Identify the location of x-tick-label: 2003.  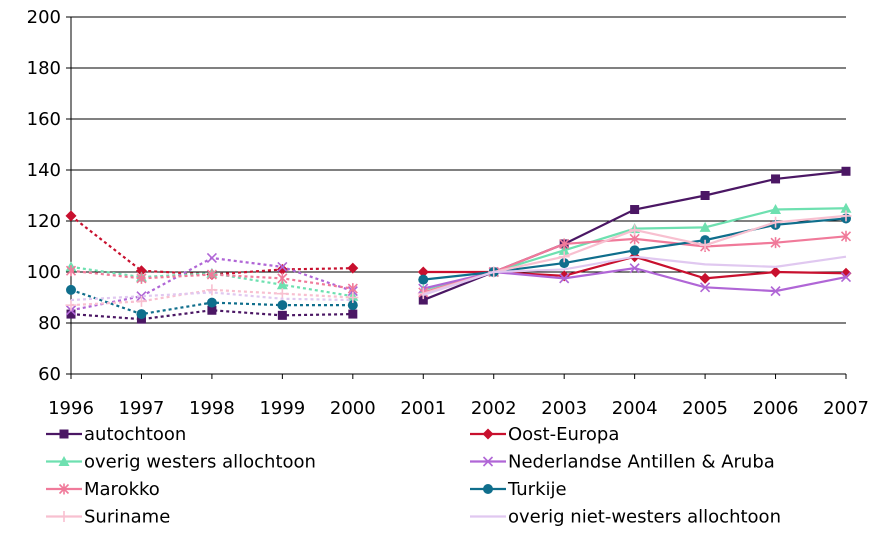
(564, 408).